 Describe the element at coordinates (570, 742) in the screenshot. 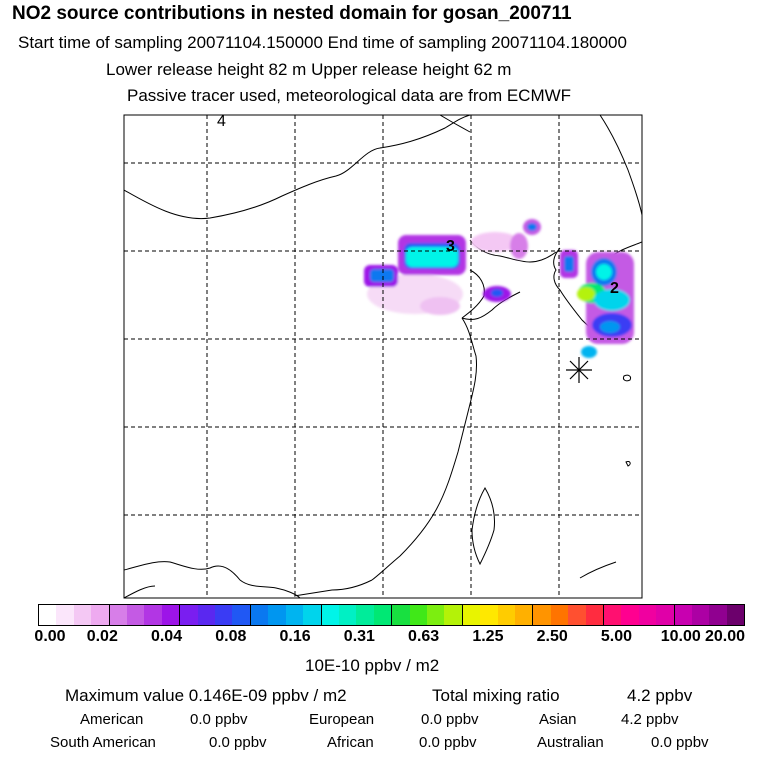

I see `australian-label: Australian` at that location.